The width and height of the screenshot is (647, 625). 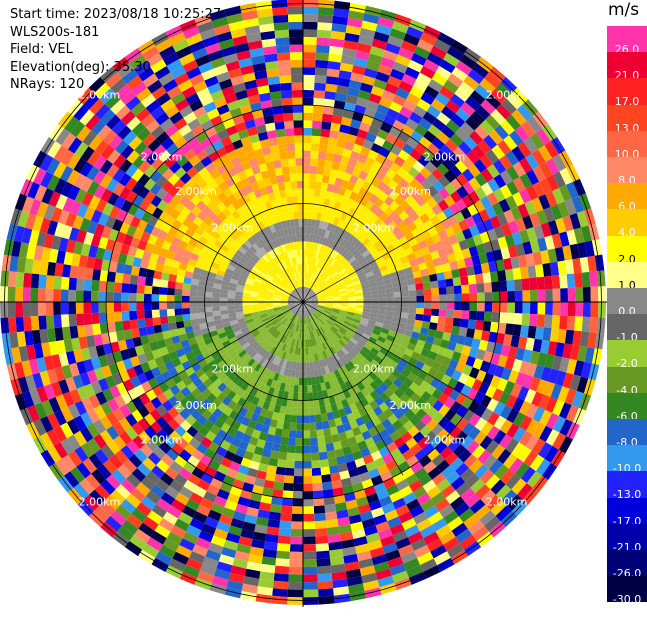 I want to click on colorbar-level: -30.0, so click(x=627, y=591).